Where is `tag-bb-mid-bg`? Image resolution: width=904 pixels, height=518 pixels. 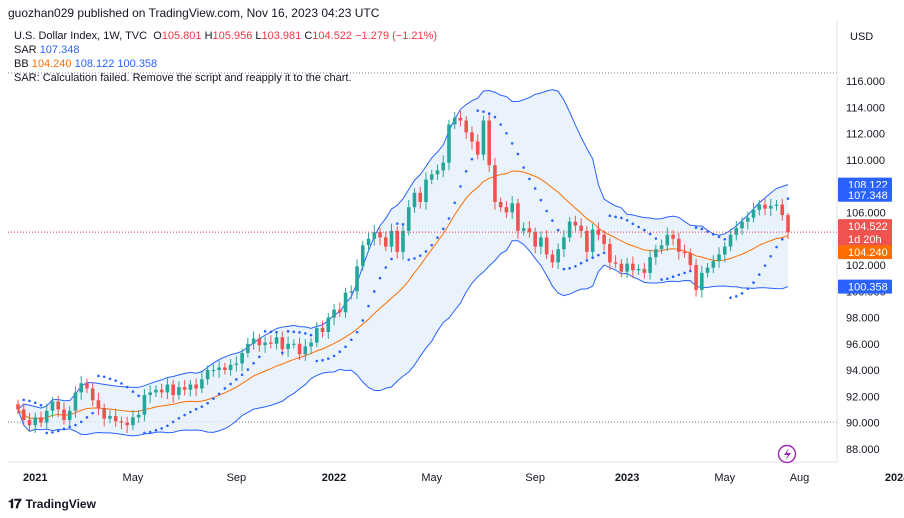
tag-bb-mid-bg is located at coordinates (865, 252).